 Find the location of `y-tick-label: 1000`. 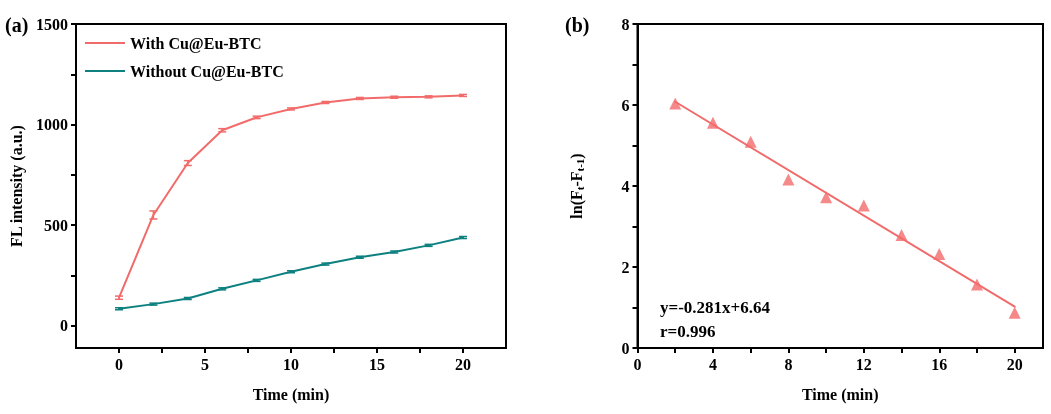

y-tick-label: 1000 is located at coordinates (52, 125).